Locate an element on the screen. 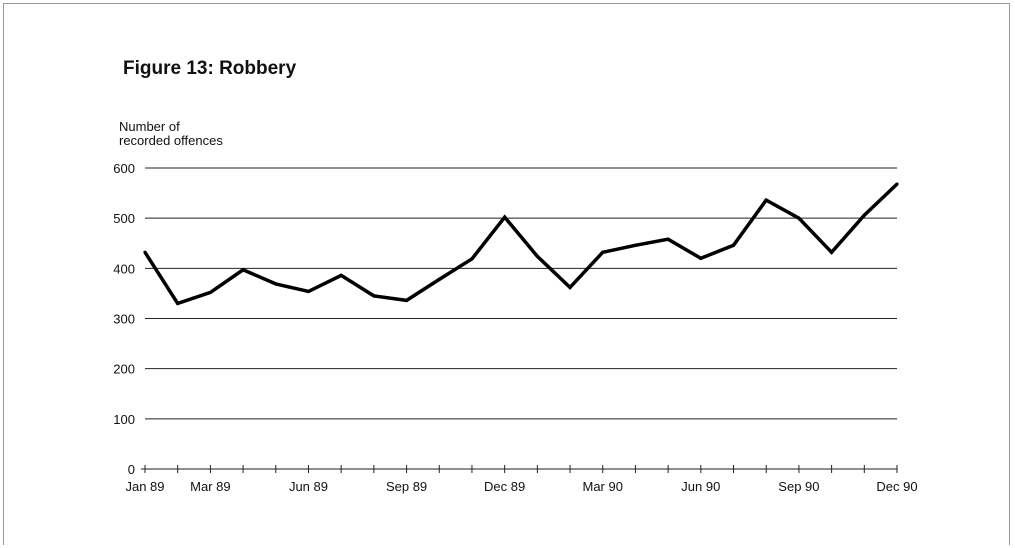 The image size is (1015, 548). y-tick-label: 600 is located at coordinates (124, 168).